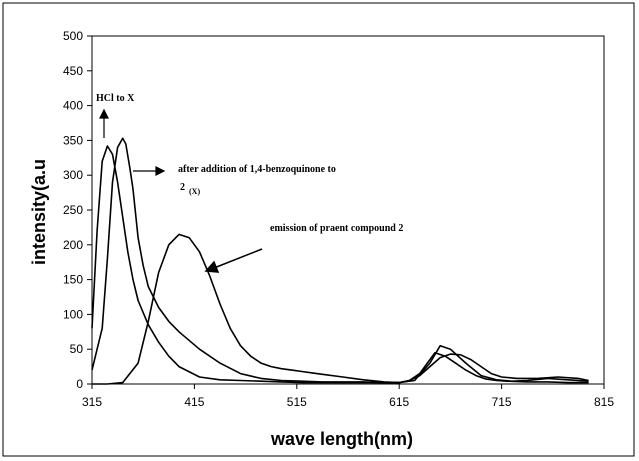 The width and height of the screenshot is (639, 461). I want to click on arrow-benzoquinone, so click(149, 171).